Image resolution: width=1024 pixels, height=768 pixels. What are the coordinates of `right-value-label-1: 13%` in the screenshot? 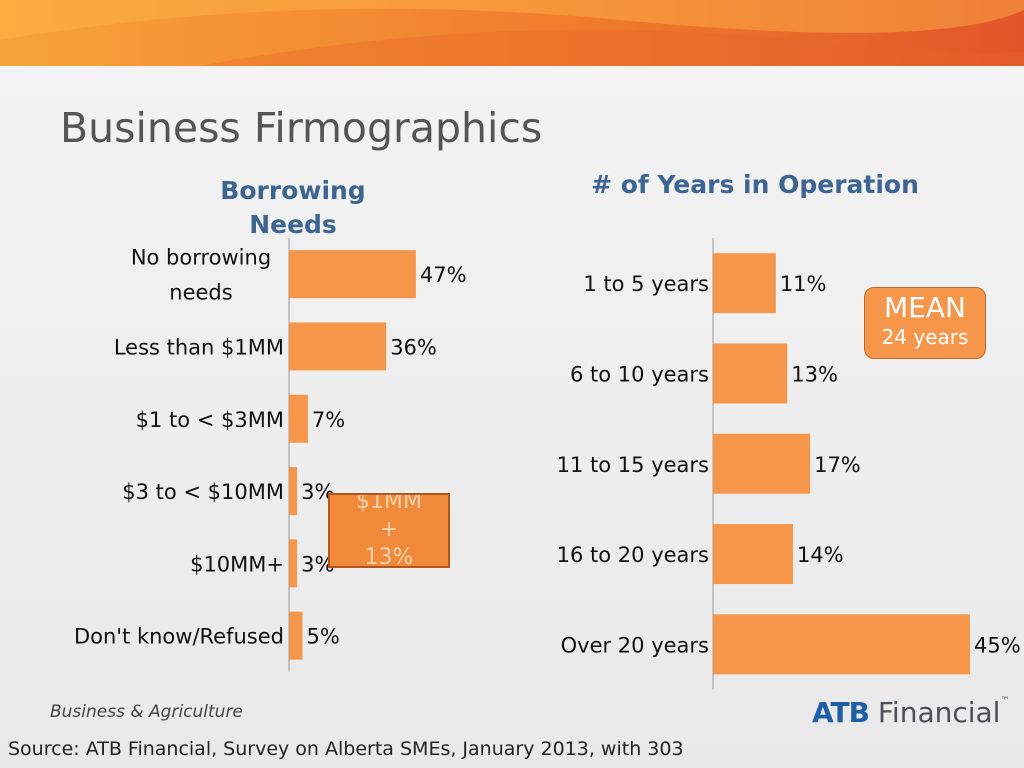 It's located at (814, 374).